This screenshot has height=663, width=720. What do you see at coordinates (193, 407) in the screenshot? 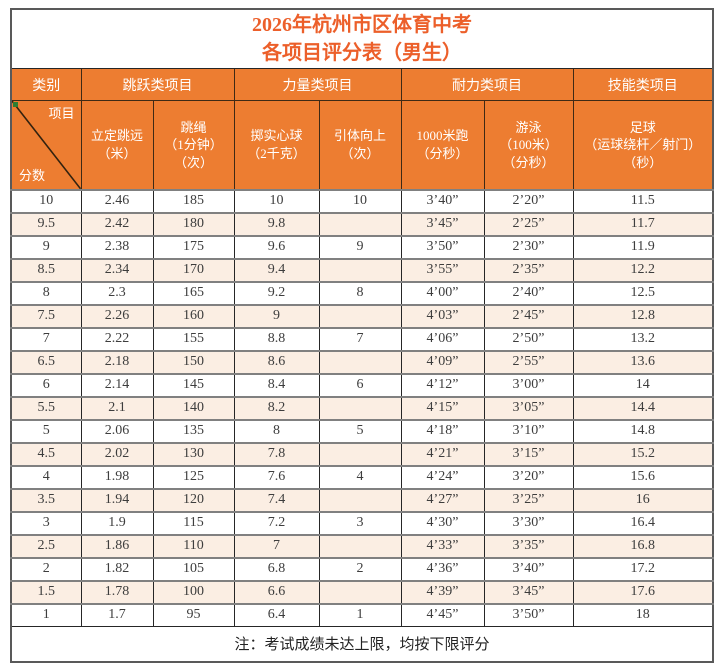
I see `value-cell: 140` at bounding box center [193, 407].